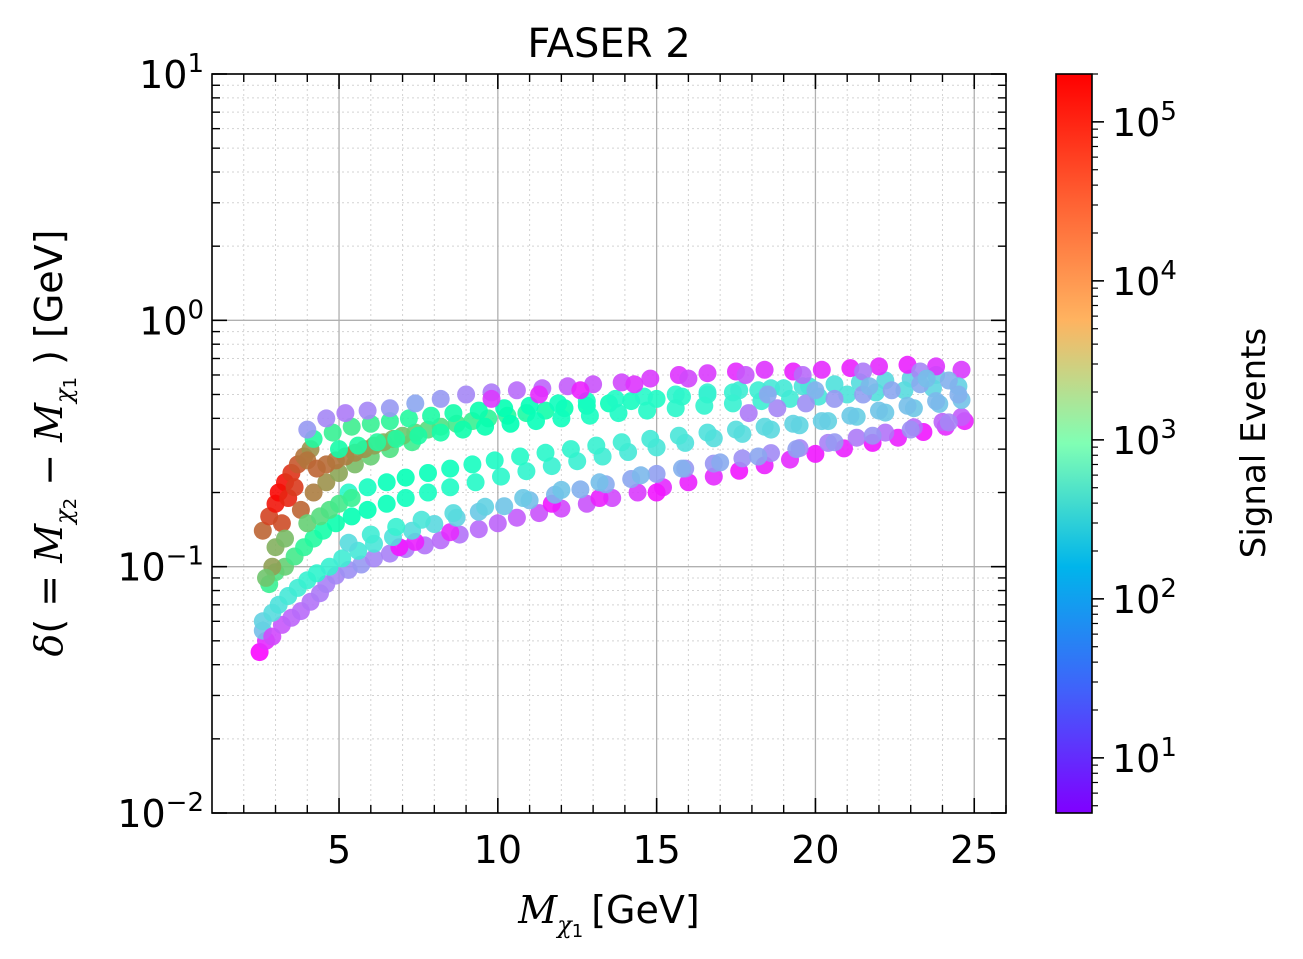 The width and height of the screenshot is (1303, 959). What do you see at coordinates (49, 598) in the screenshot?
I see `y-axis-open: ( =` at bounding box center [49, 598].